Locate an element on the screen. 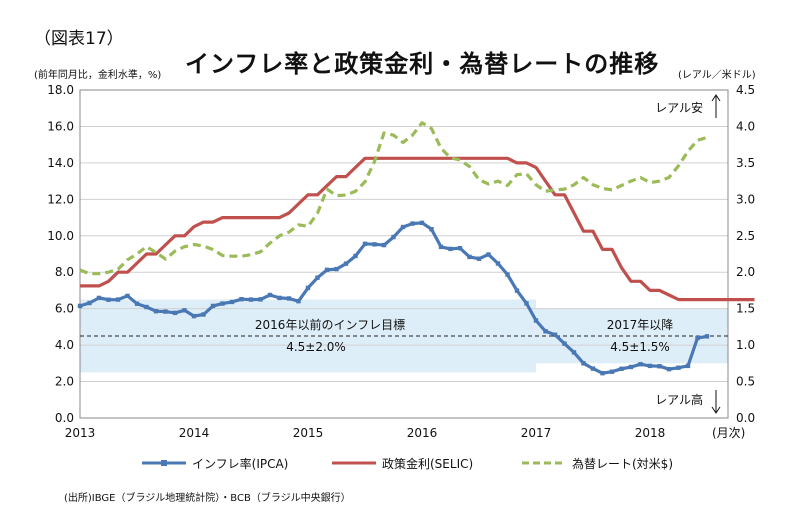 The height and width of the screenshot is (525, 802). annotation-target-2017: 2017年以降 is located at coordinates (640, 325).